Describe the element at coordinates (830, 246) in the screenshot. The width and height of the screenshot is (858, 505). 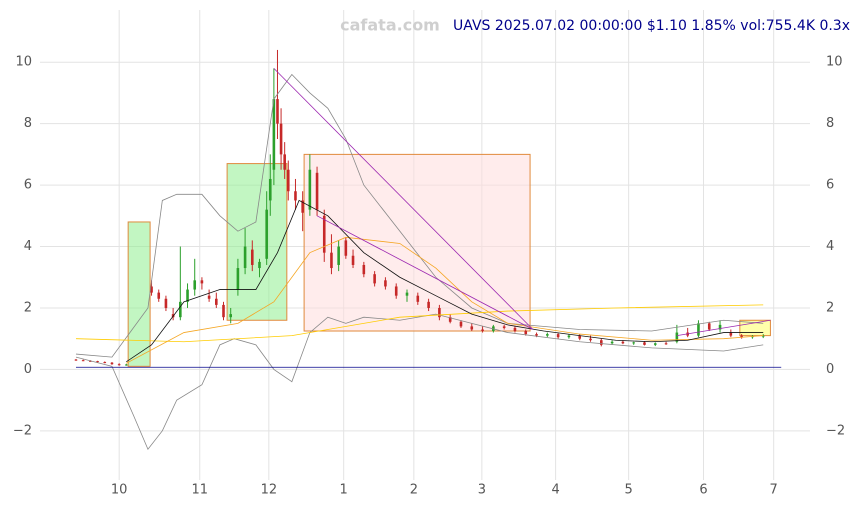
I see `y-tick-label-right: 4` at that location.